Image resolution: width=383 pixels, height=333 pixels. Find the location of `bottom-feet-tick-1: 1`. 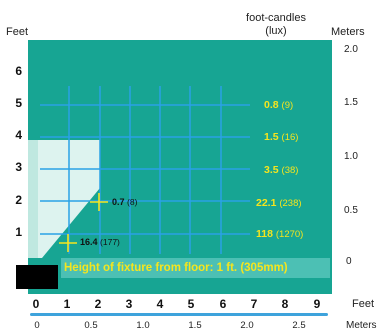

bottom-feet-tick-1: 1 is located at coordinates (67, 304).